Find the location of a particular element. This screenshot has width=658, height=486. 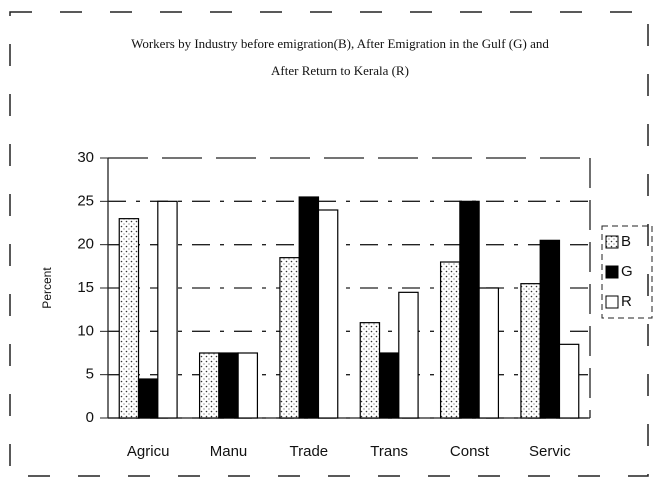

x-tick-label: Const is located at coordinates (470, 451).